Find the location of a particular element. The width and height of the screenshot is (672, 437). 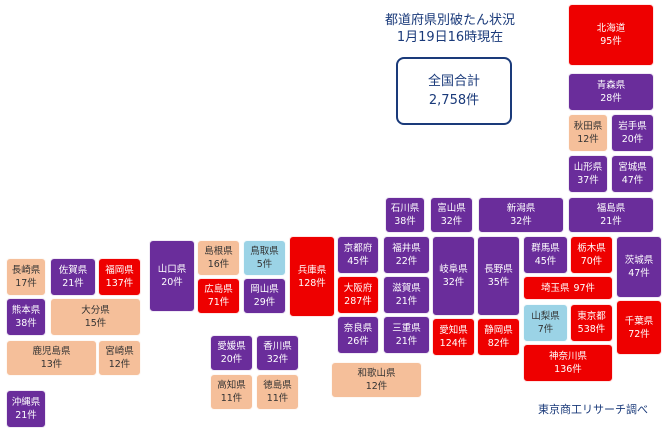

prefecture-name: 佐賀県 is located at coordinates (73, 270).